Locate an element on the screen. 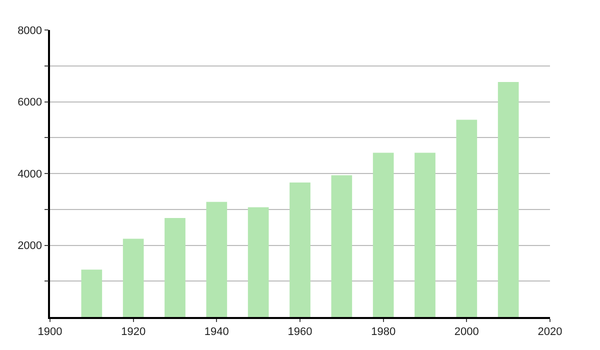 The width and height of the screenshot is (600, 350). x-tick-label: 2000 is located at coordinates (466, 332).